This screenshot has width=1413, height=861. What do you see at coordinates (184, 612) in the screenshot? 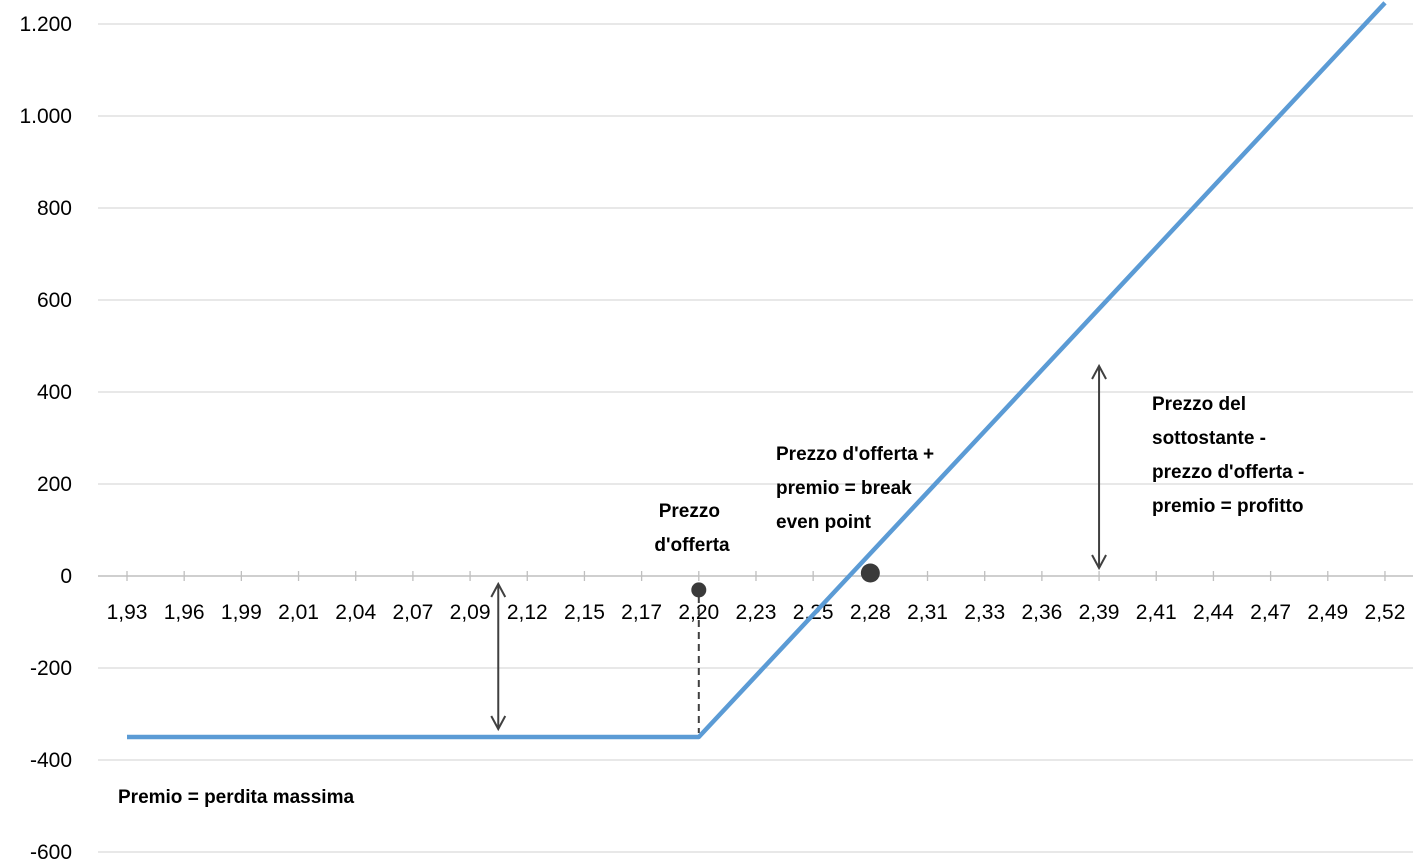
I see `x-tick-label: 1,96` at bounding box center [184, 612].